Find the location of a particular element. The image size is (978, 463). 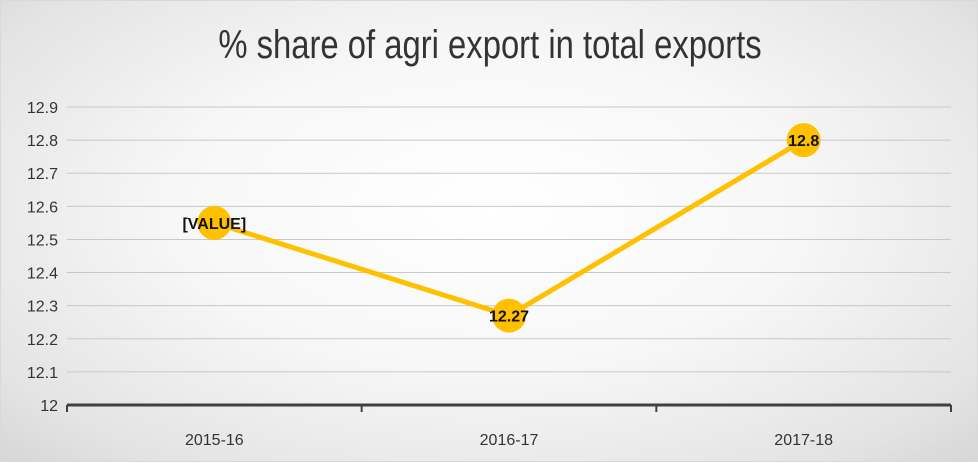

data-label: 12.27 is located at coordinates (509, 317).